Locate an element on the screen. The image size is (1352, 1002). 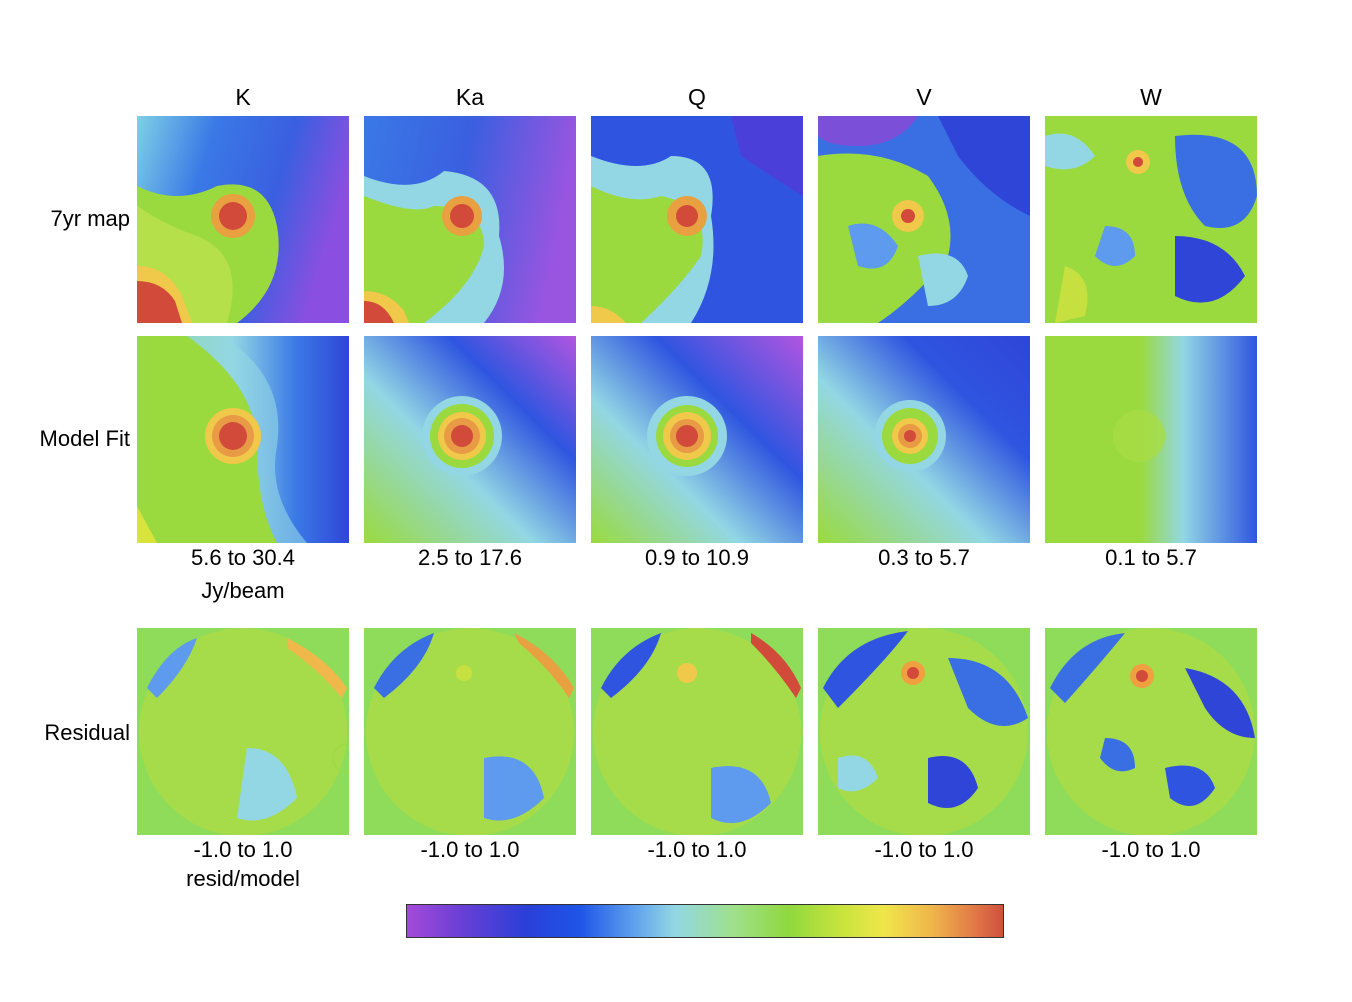
map-panel-k is located at coordinates (243, 219).